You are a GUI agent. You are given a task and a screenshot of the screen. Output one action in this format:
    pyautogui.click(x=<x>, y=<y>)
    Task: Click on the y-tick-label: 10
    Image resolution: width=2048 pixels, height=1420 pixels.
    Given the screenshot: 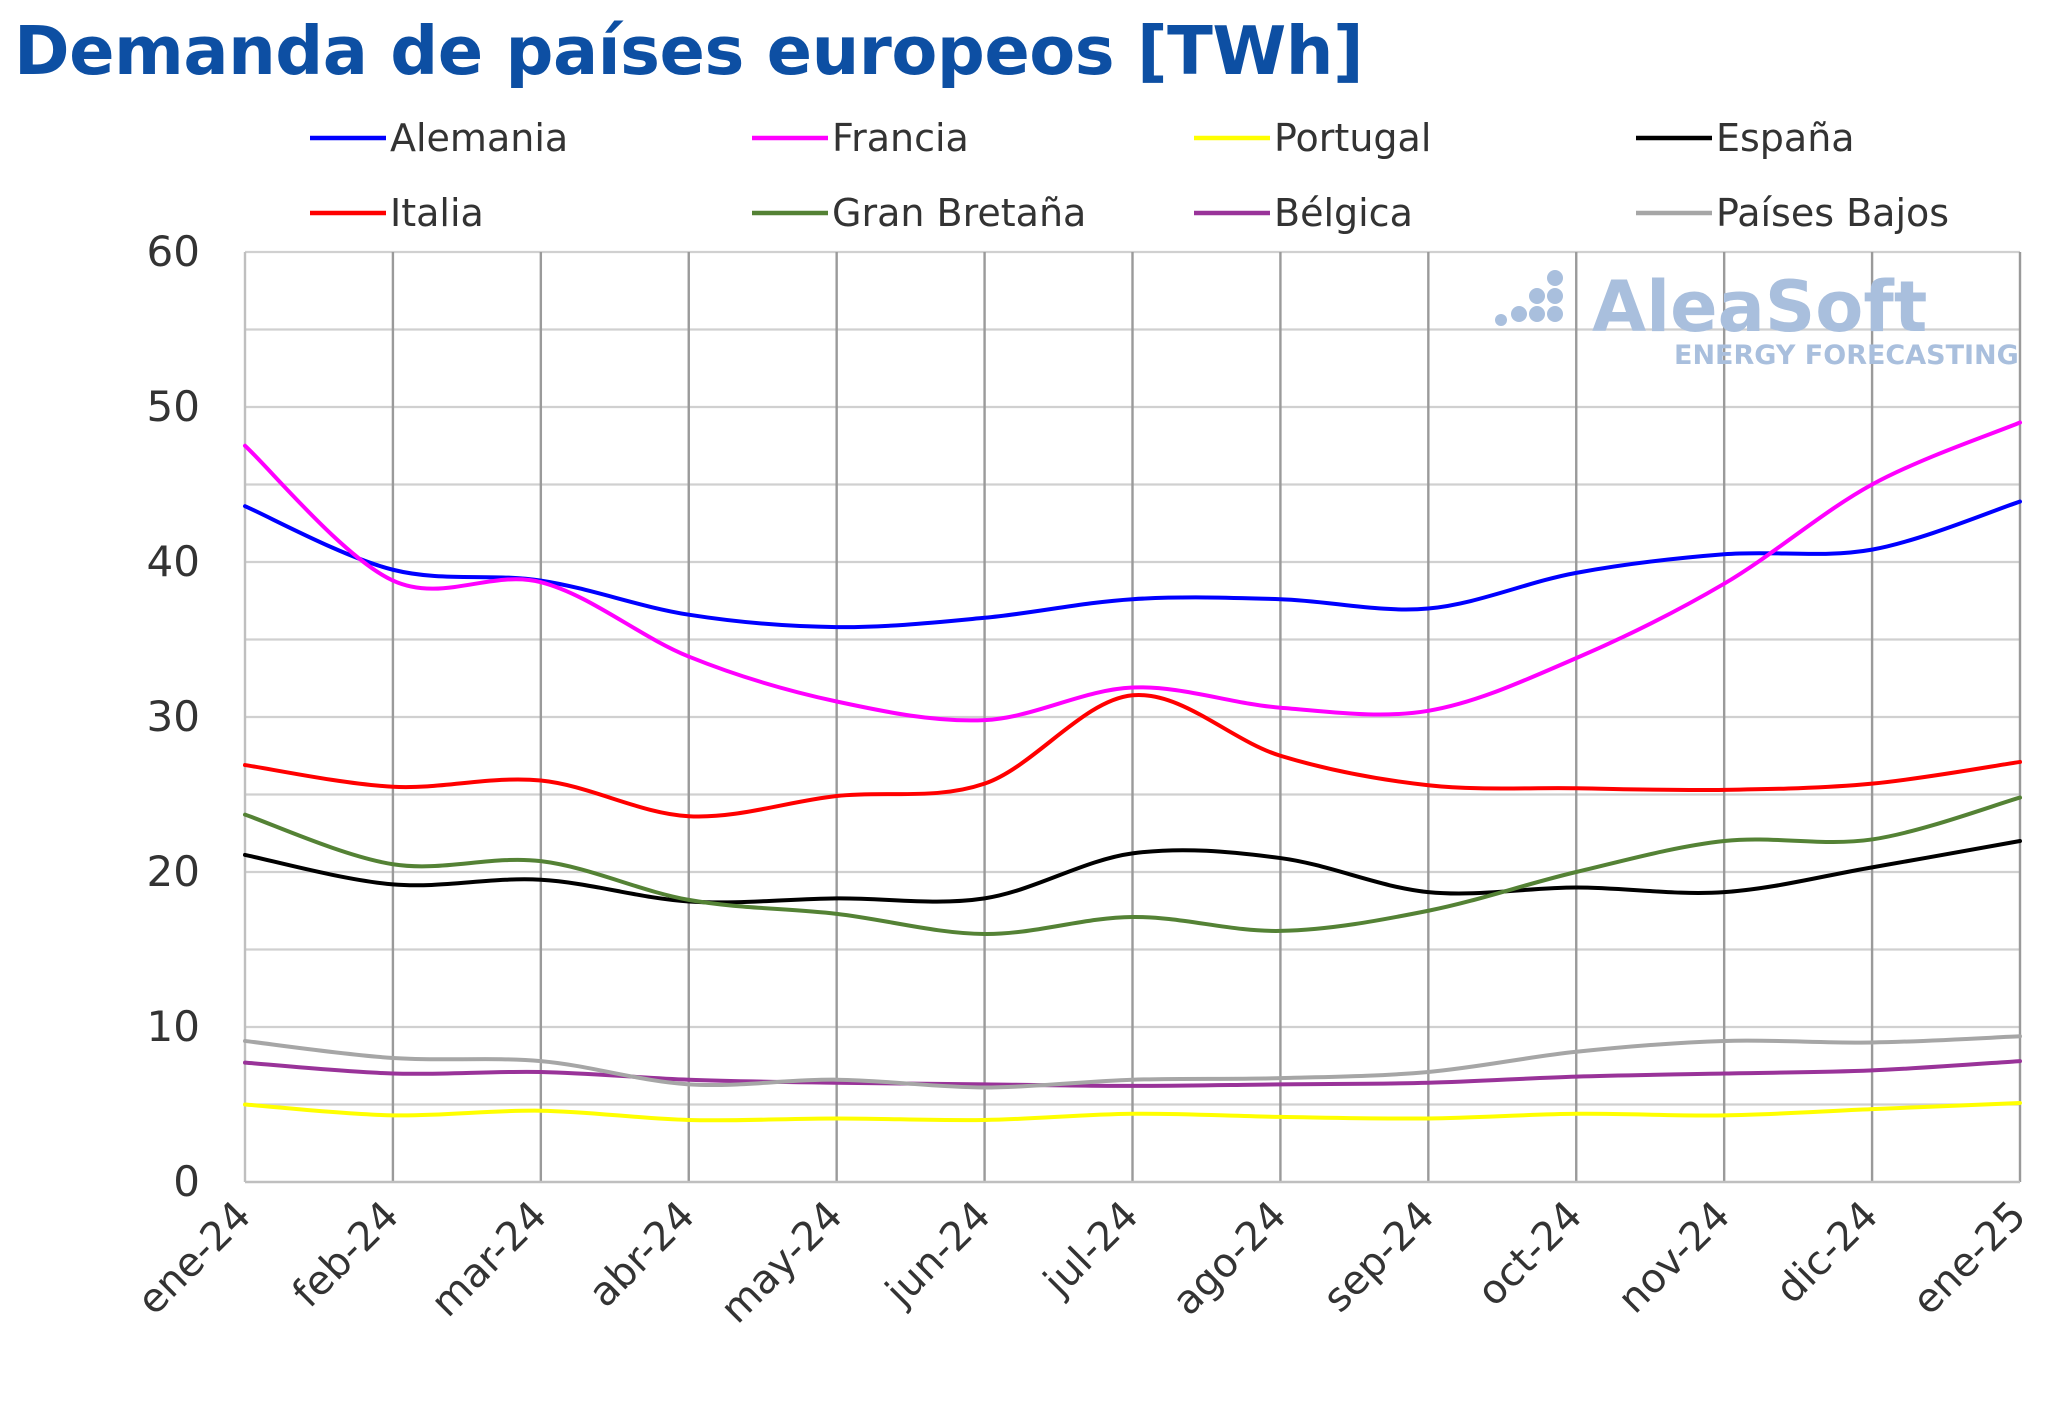 What is the action you would take?
    pyautogui.click(x=173, y=1026)
    